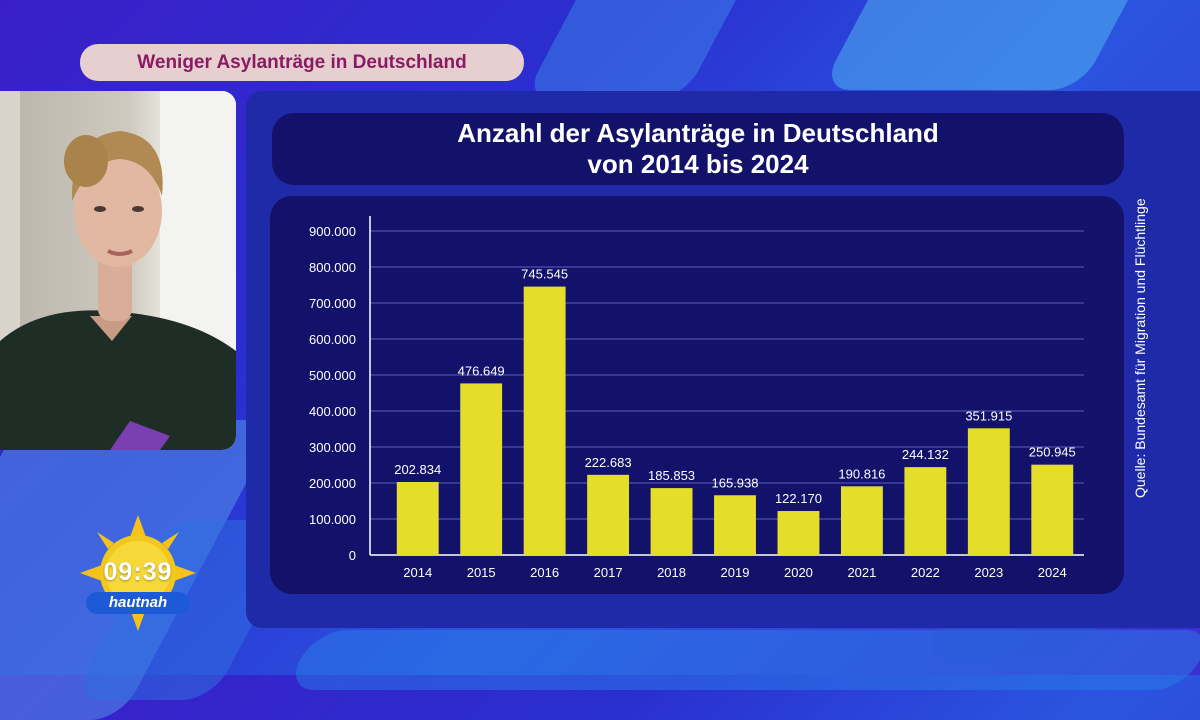 This screenshot has width=1200, height=720. What do you see at coordinates (608, 572) in the screenshot?
I see `x-tick-label: 2017` at bounding box center [608, 572].